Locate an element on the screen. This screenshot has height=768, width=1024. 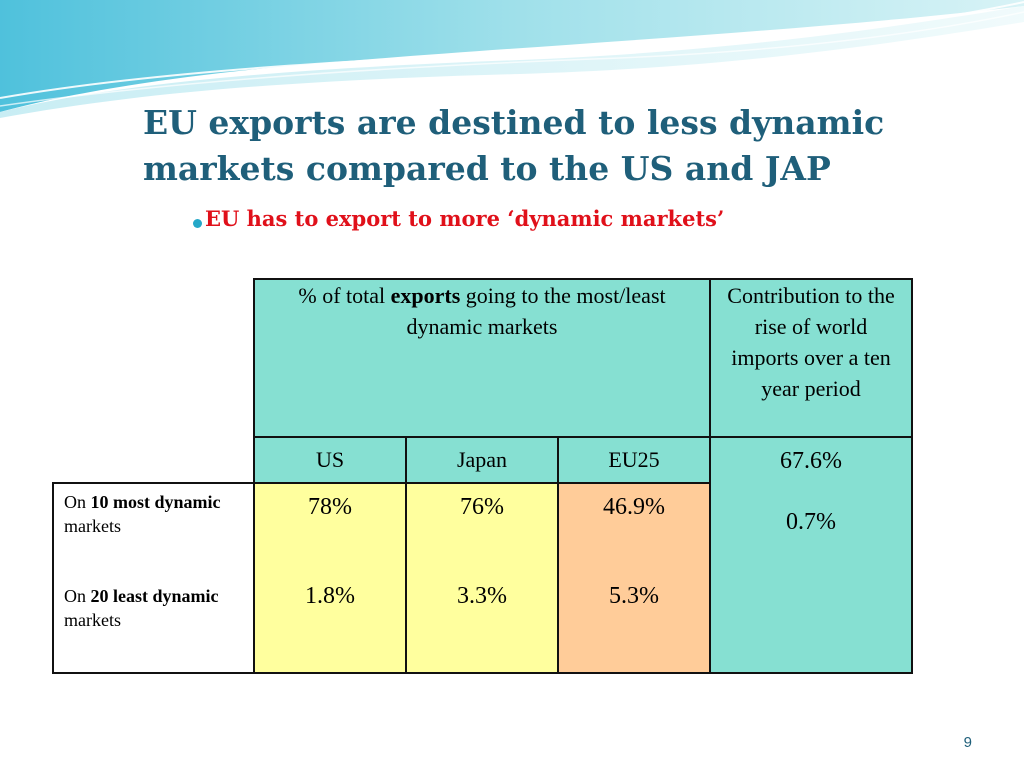
eu25-most-dynamic-value: 46.9% is located at coordinates (634, 507).